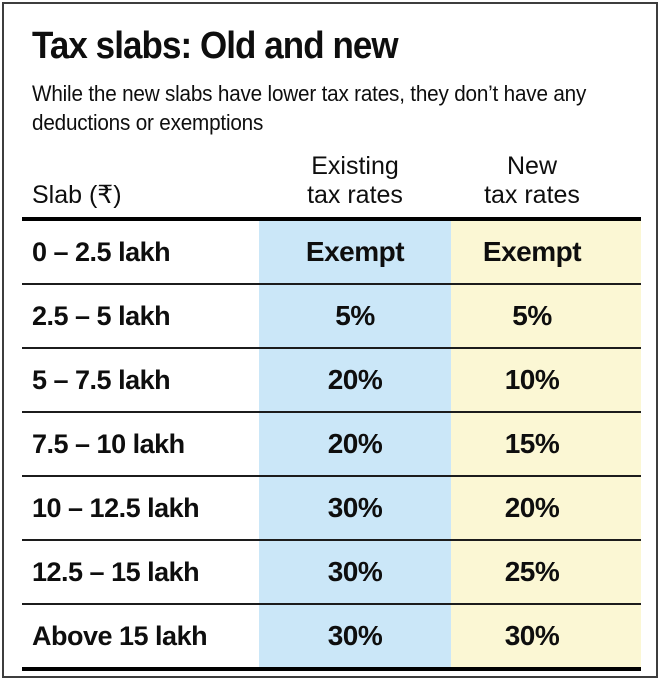 This screenshot has height=682, width=660. What do you see at coordinates (116, 571) in the screenshot?
I see `slab-label: 12.5 – 15 lakh` at bounding box center [116, 571].